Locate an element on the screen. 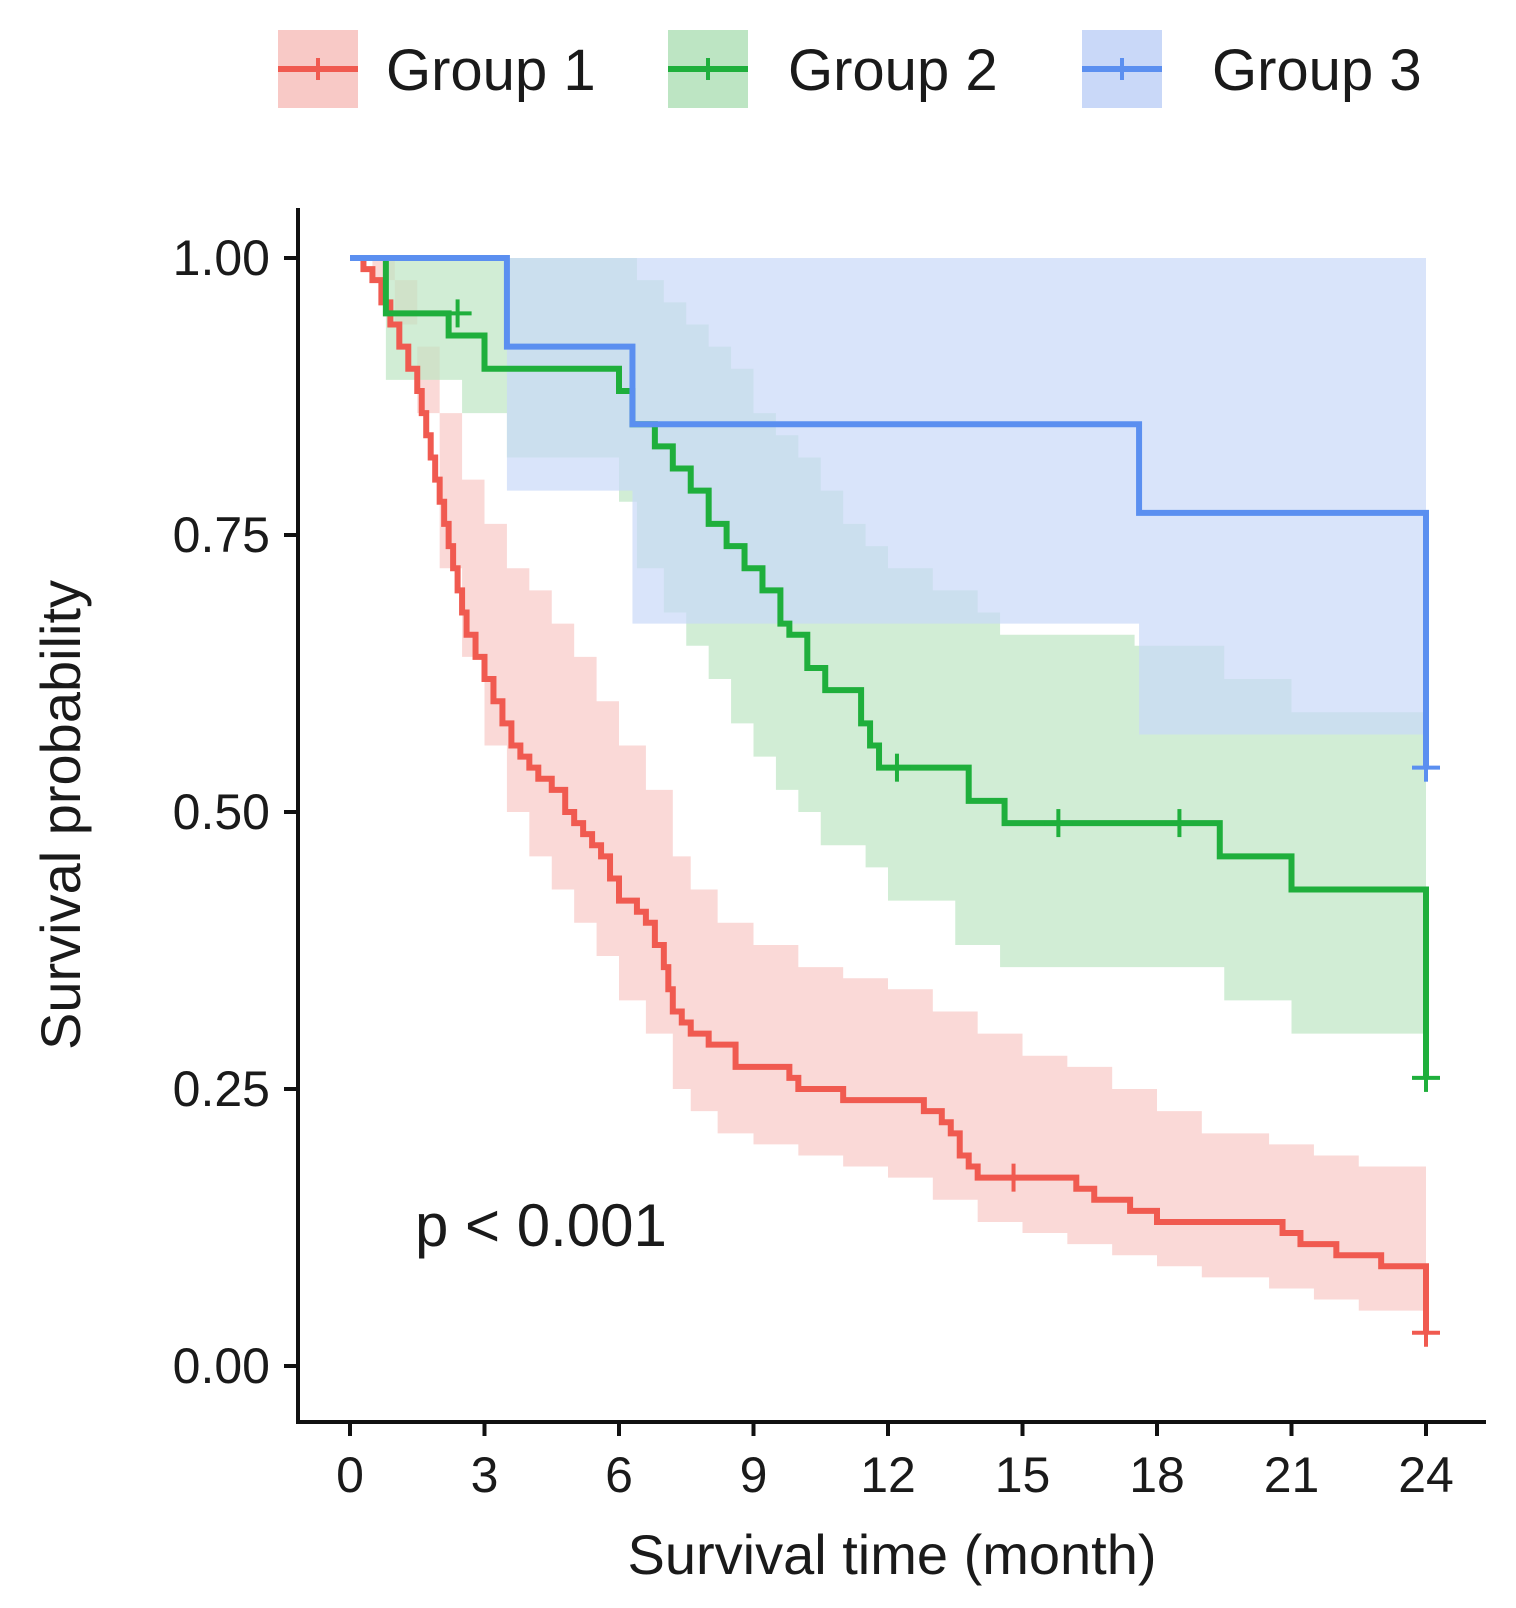 This screenshot has width=1516, height=1608. x-axis-title: Survival time (month) is located at coordinates (891, 1554).